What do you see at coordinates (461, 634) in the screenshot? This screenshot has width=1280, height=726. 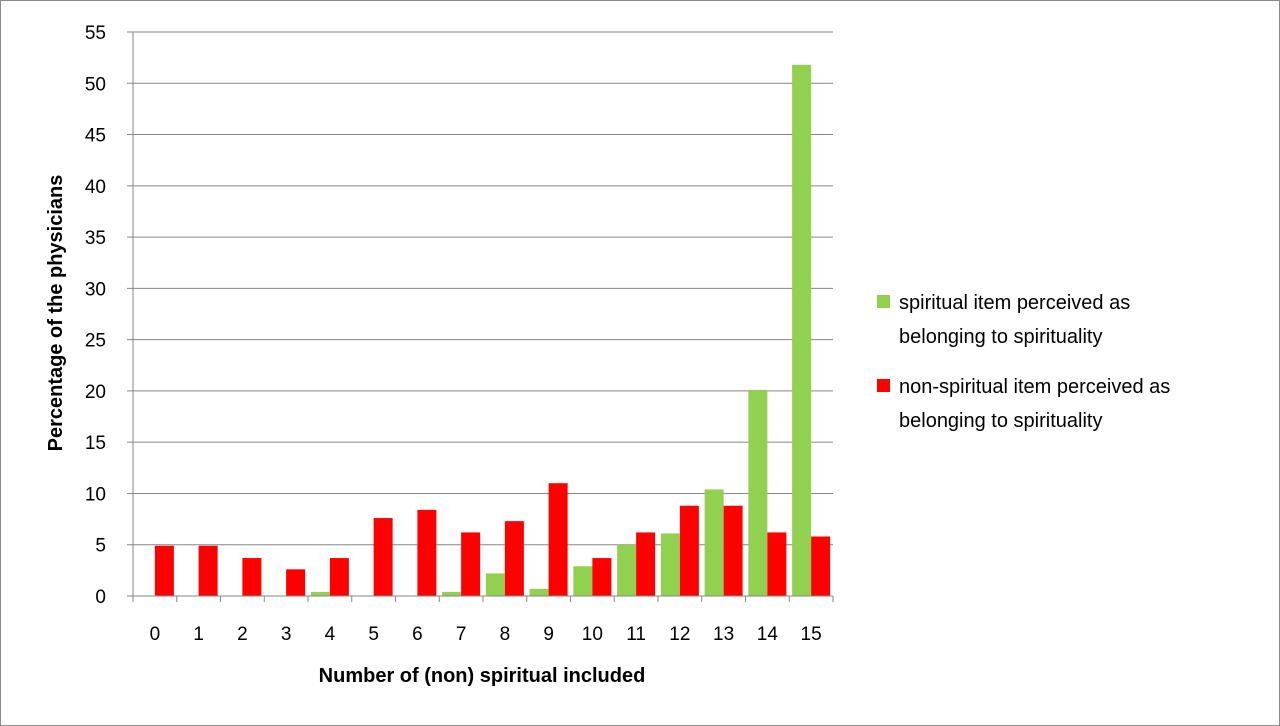 I see `x-tick-label: 7` at bounding box center [461, 634].